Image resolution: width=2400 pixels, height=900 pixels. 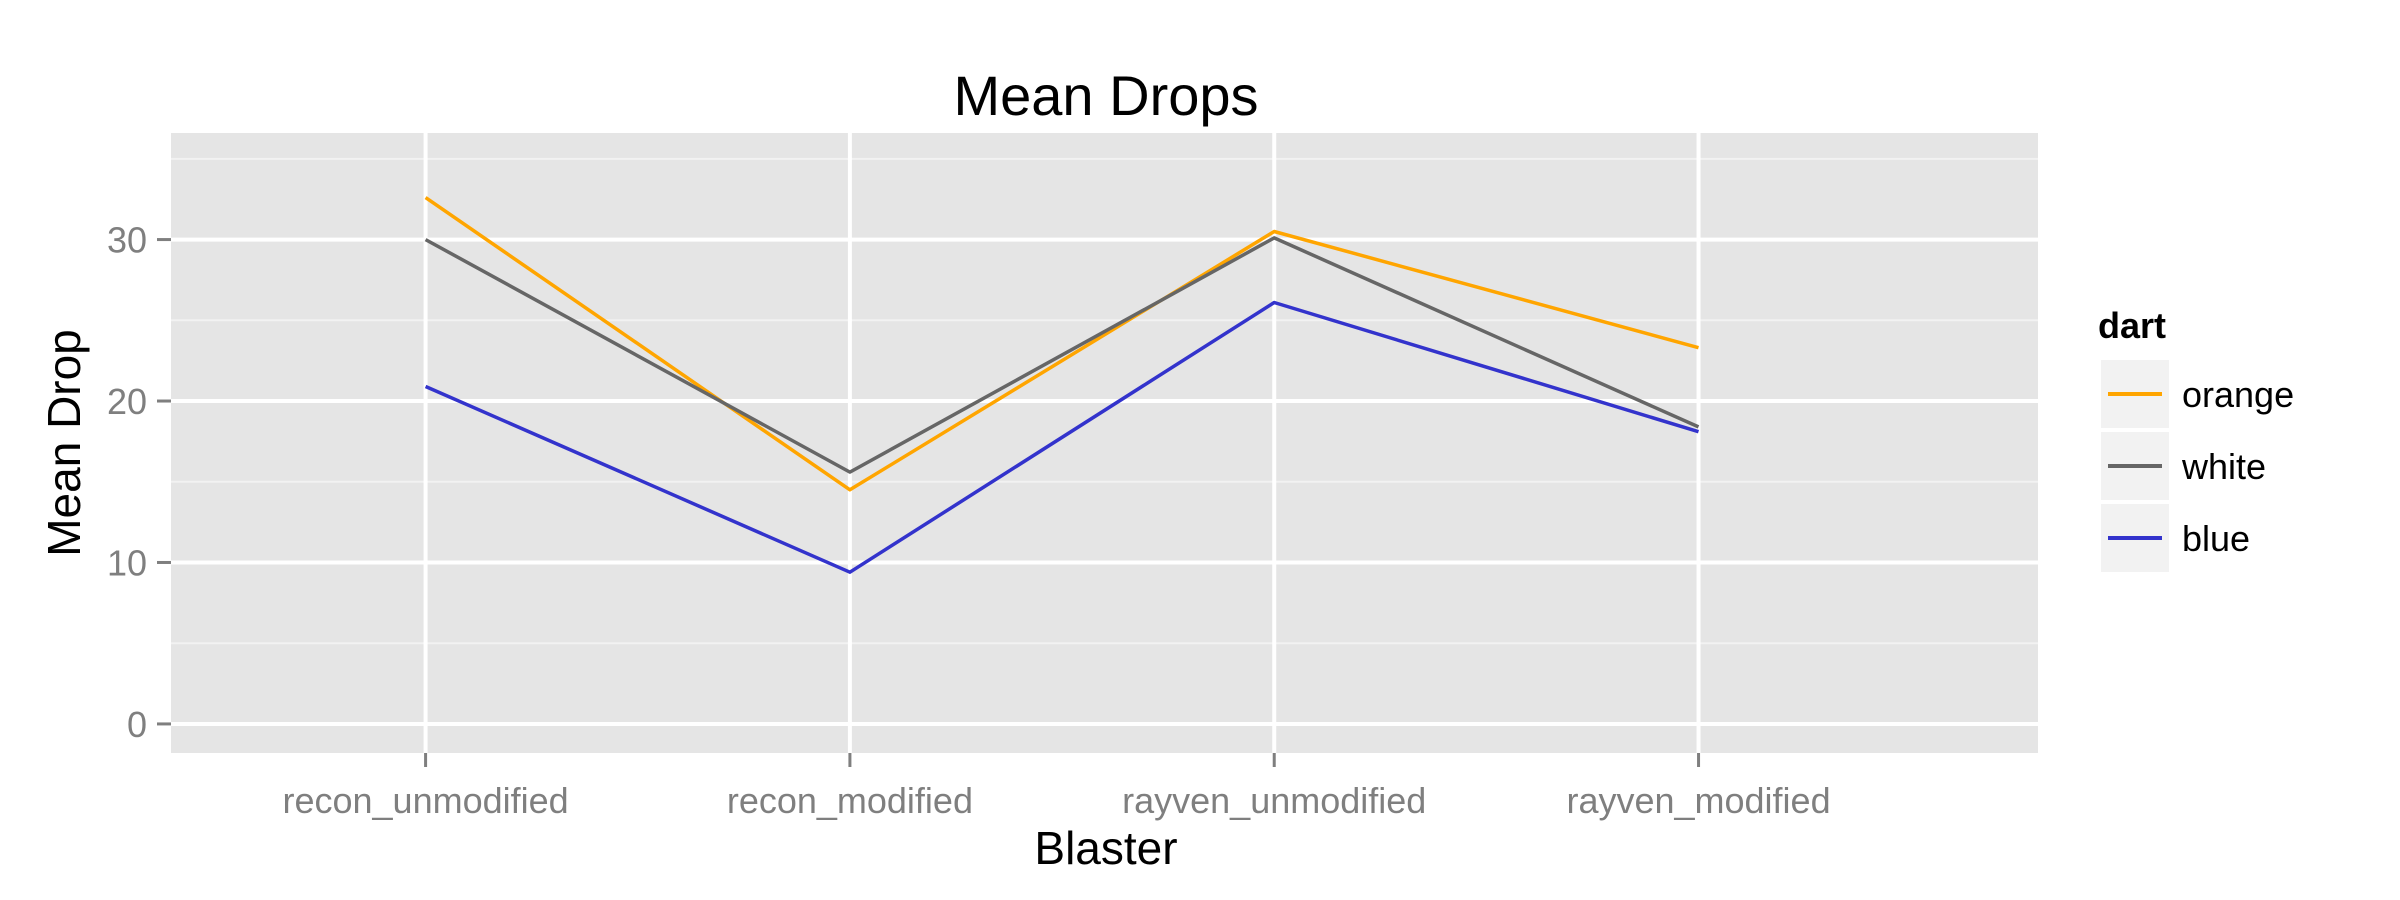 I want to click on x-tick-label: recon_unmodified, so click(x=425, y=800).